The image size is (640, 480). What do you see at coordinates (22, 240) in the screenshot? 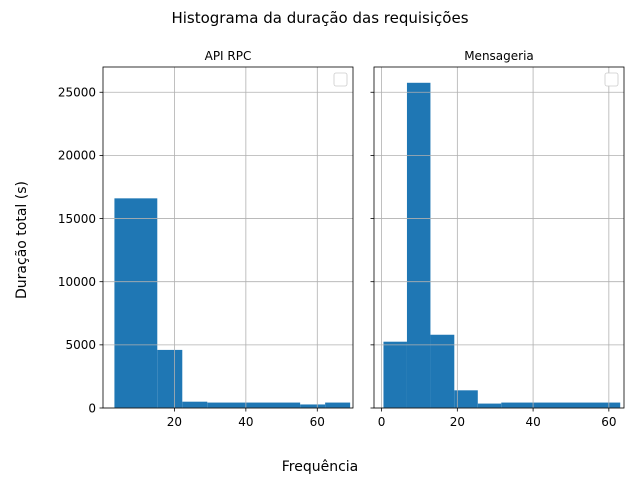
I see `figure-ylabel: Duração total (s)` at bounding box center [22, 240].